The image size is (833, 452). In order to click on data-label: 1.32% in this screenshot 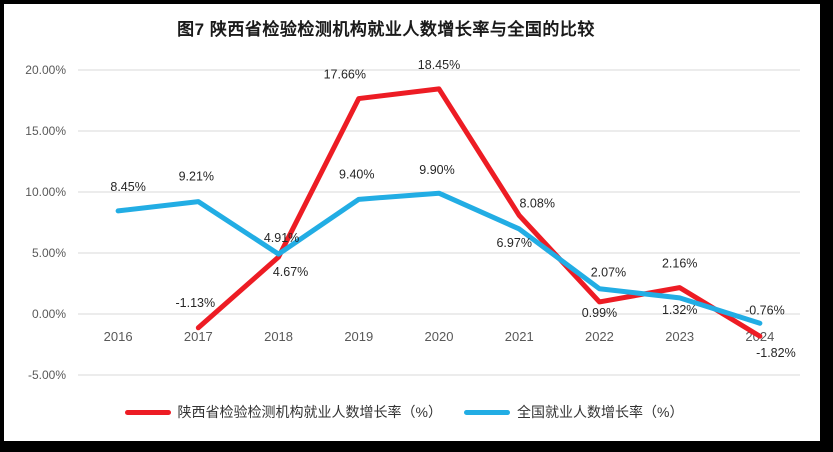, I will do `click(679, 310)`.